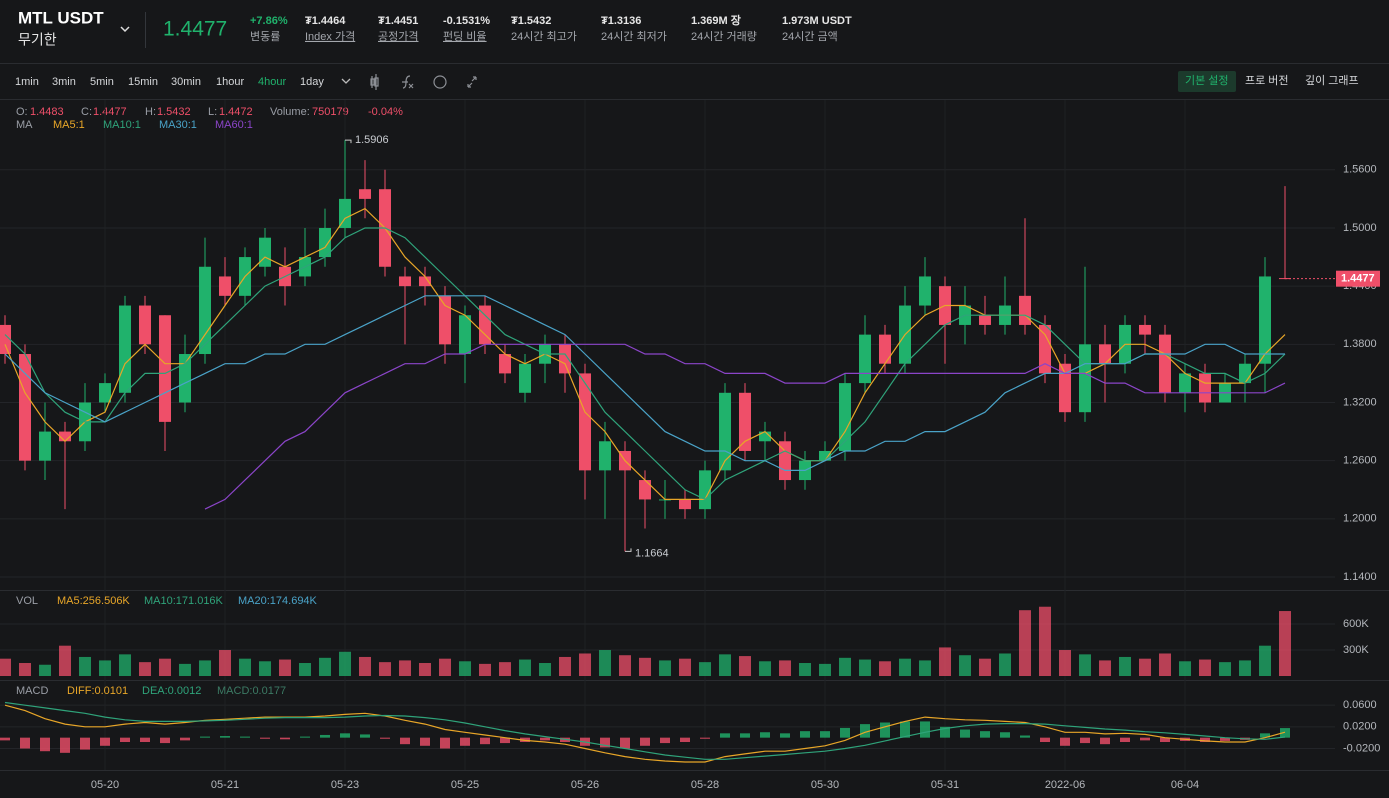 The height and width of the screenshot is (798, 1389). Describe the element at coordinates (645, 730) in the screenshot. I see `dea-line` at that location.